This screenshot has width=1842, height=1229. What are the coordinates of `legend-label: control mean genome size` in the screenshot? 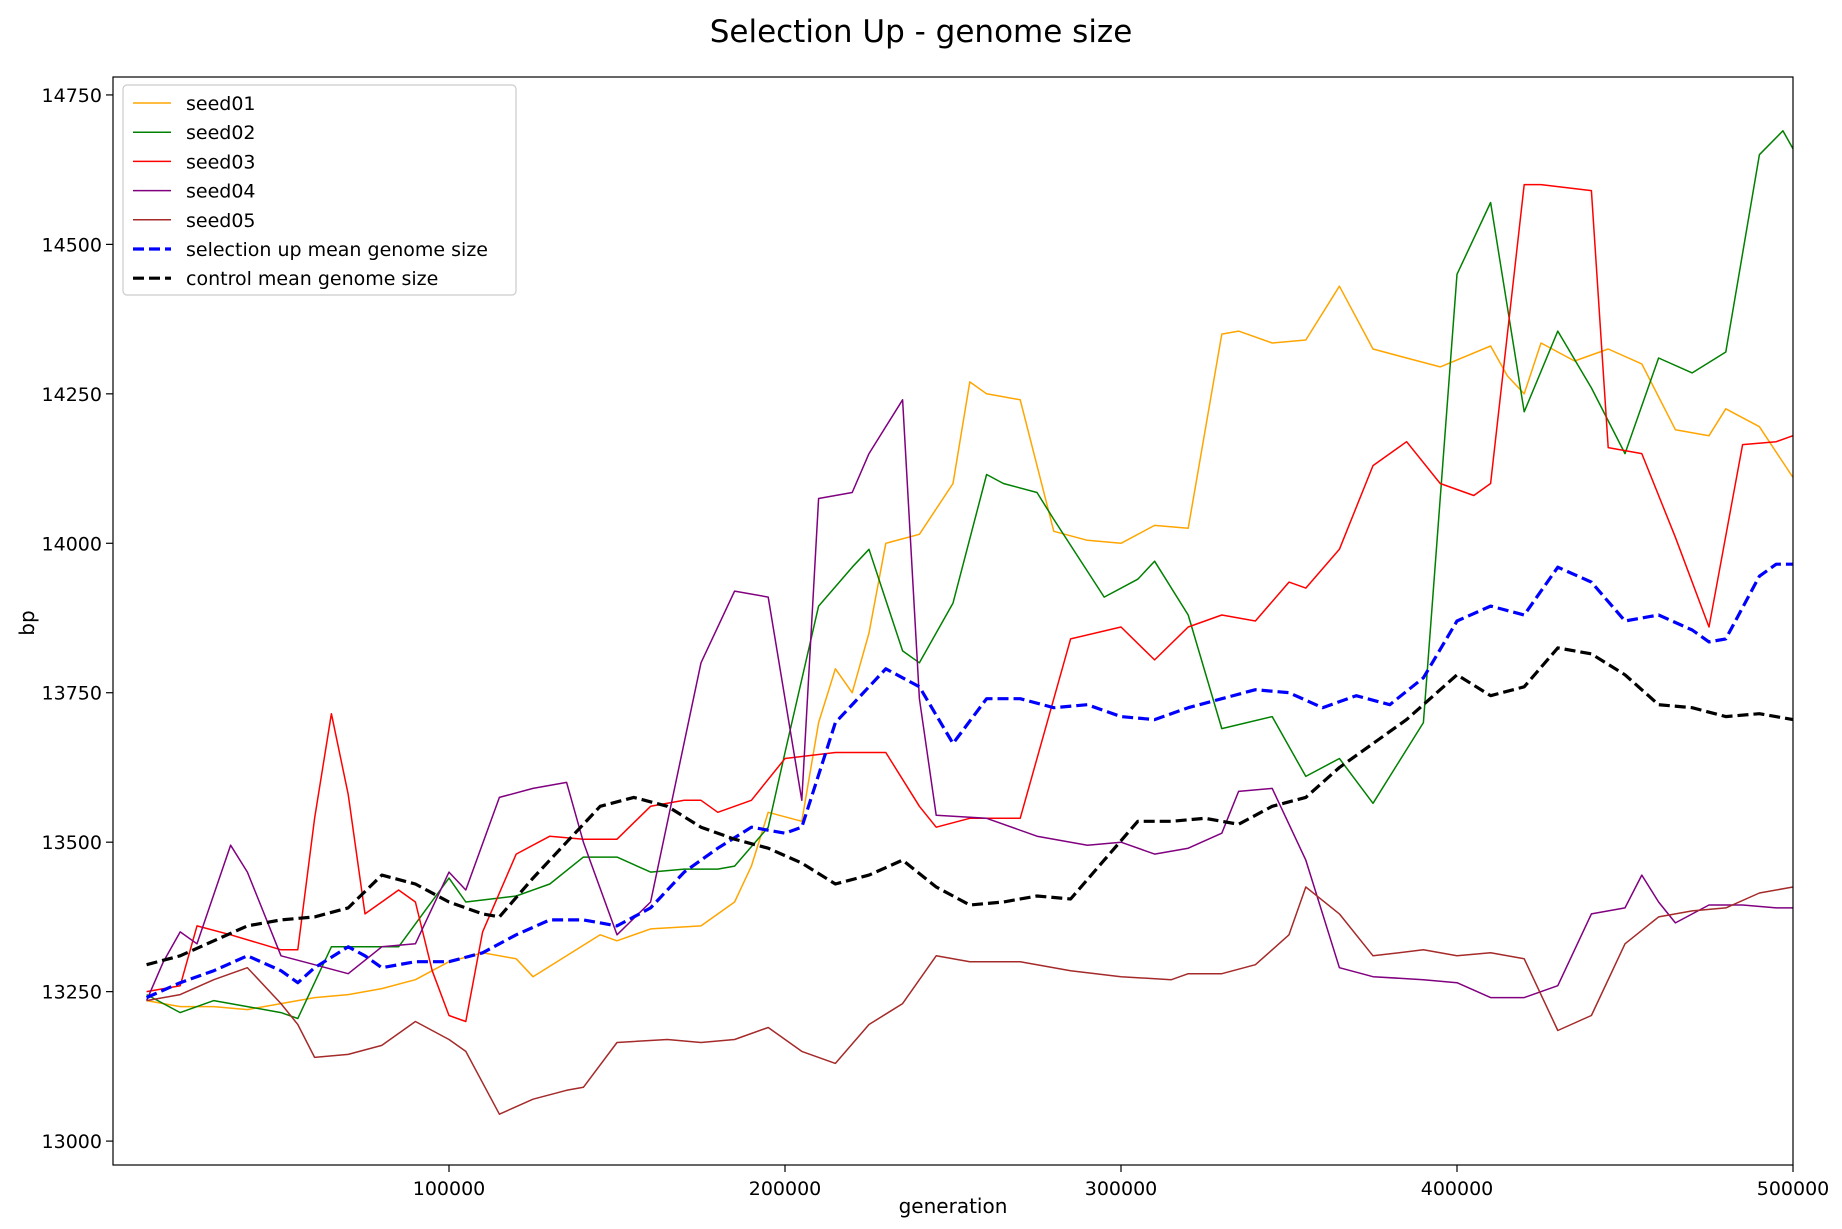 It's located at (312, 279).